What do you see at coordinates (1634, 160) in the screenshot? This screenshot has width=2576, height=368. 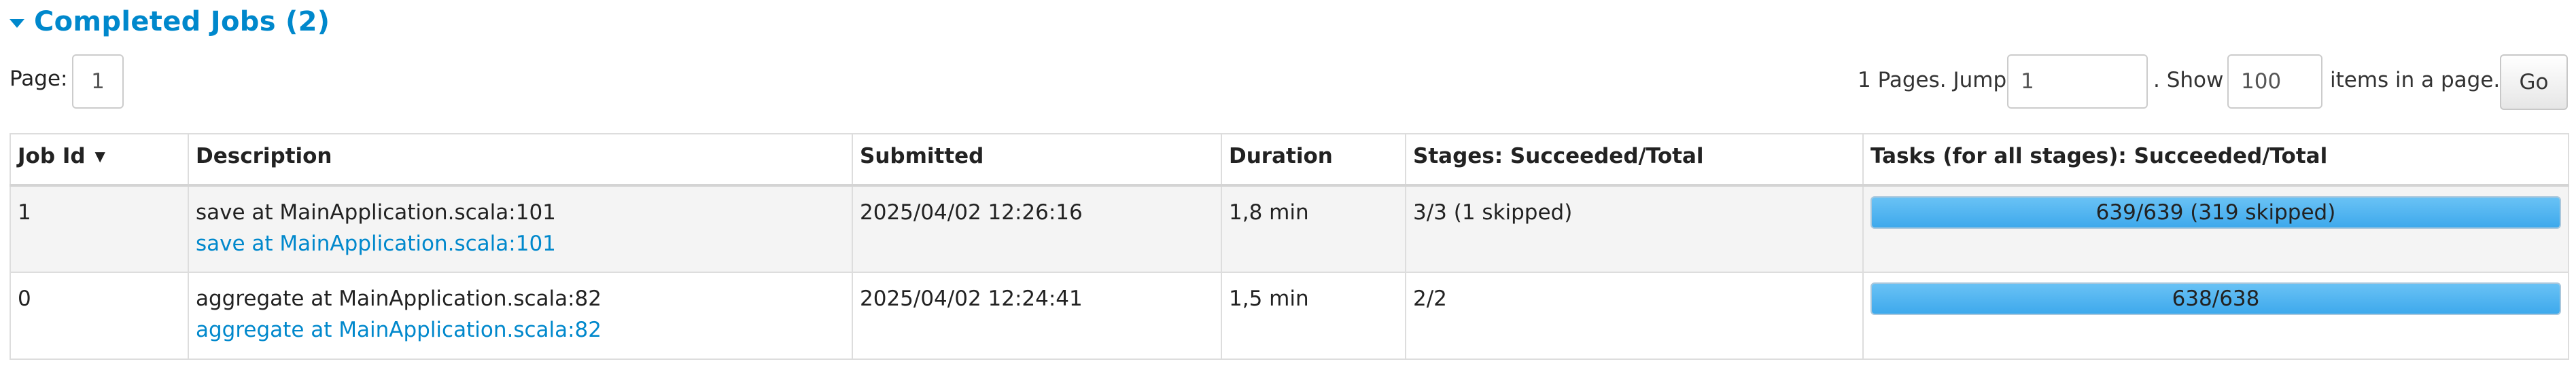 I see `header-stages: Stages: Succeeded/Total` at bounding box center [1634, 160].